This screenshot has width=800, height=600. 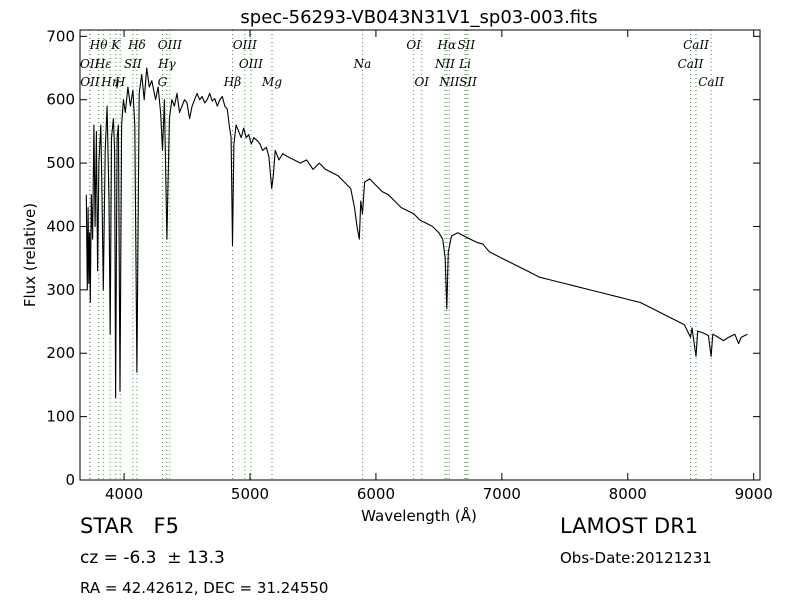 What do you see at coordinates (232, 82) in the screenshot?
I see `marker-label: Hβ` at bounding box center [232, 82].